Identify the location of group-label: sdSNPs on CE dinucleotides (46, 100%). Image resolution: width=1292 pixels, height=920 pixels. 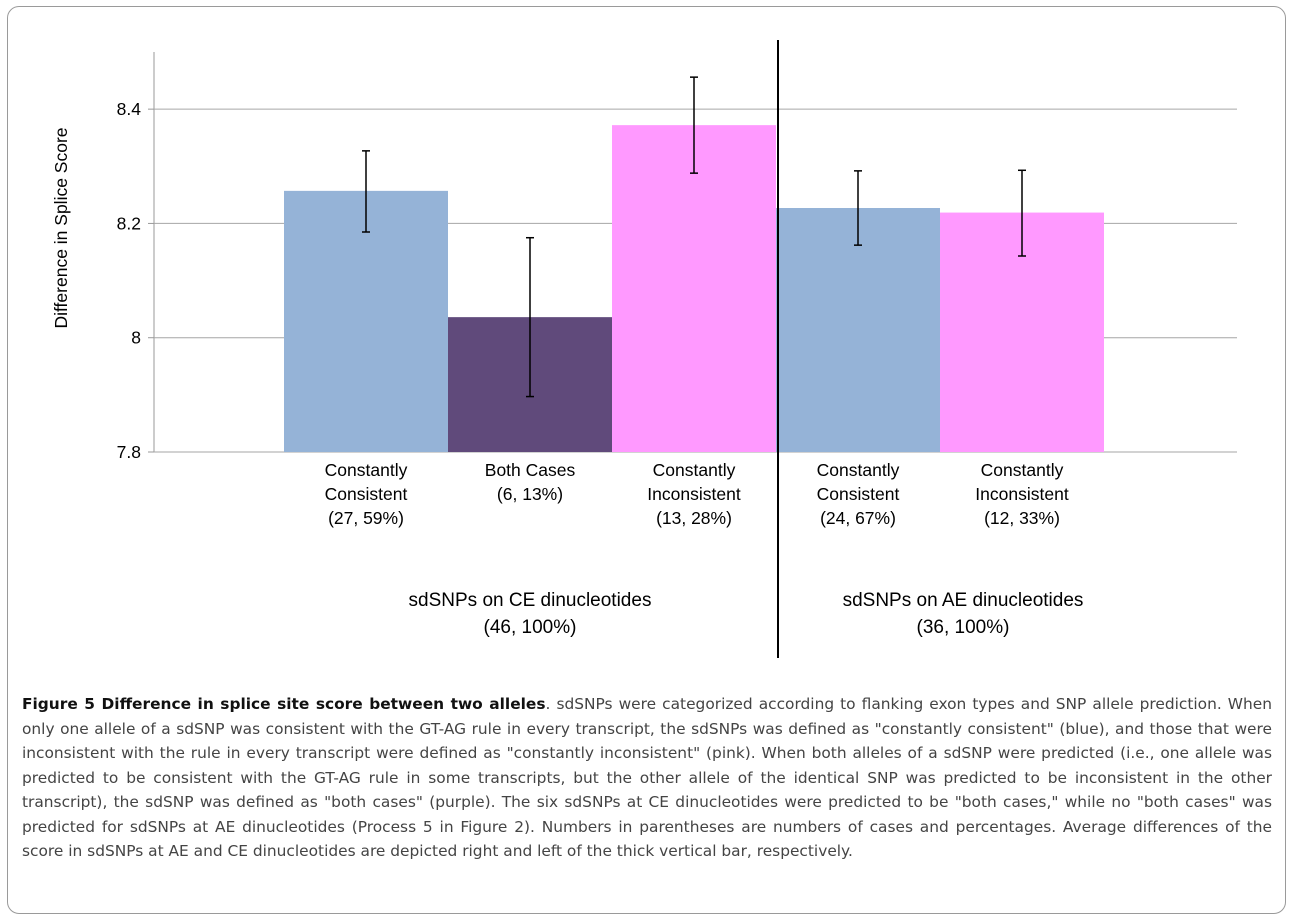
(530, 614).